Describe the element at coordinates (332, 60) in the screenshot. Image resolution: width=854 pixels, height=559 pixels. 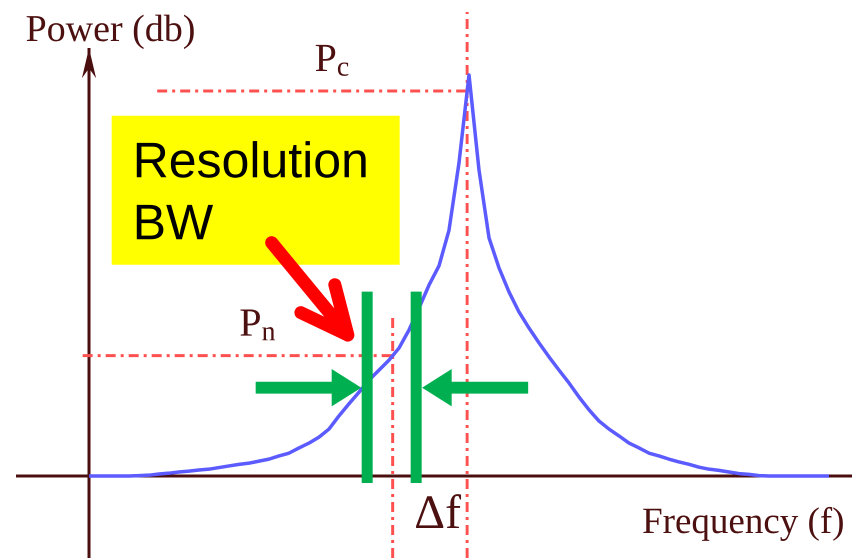
I see `ref-line-label: P$_{c}$` at that location.